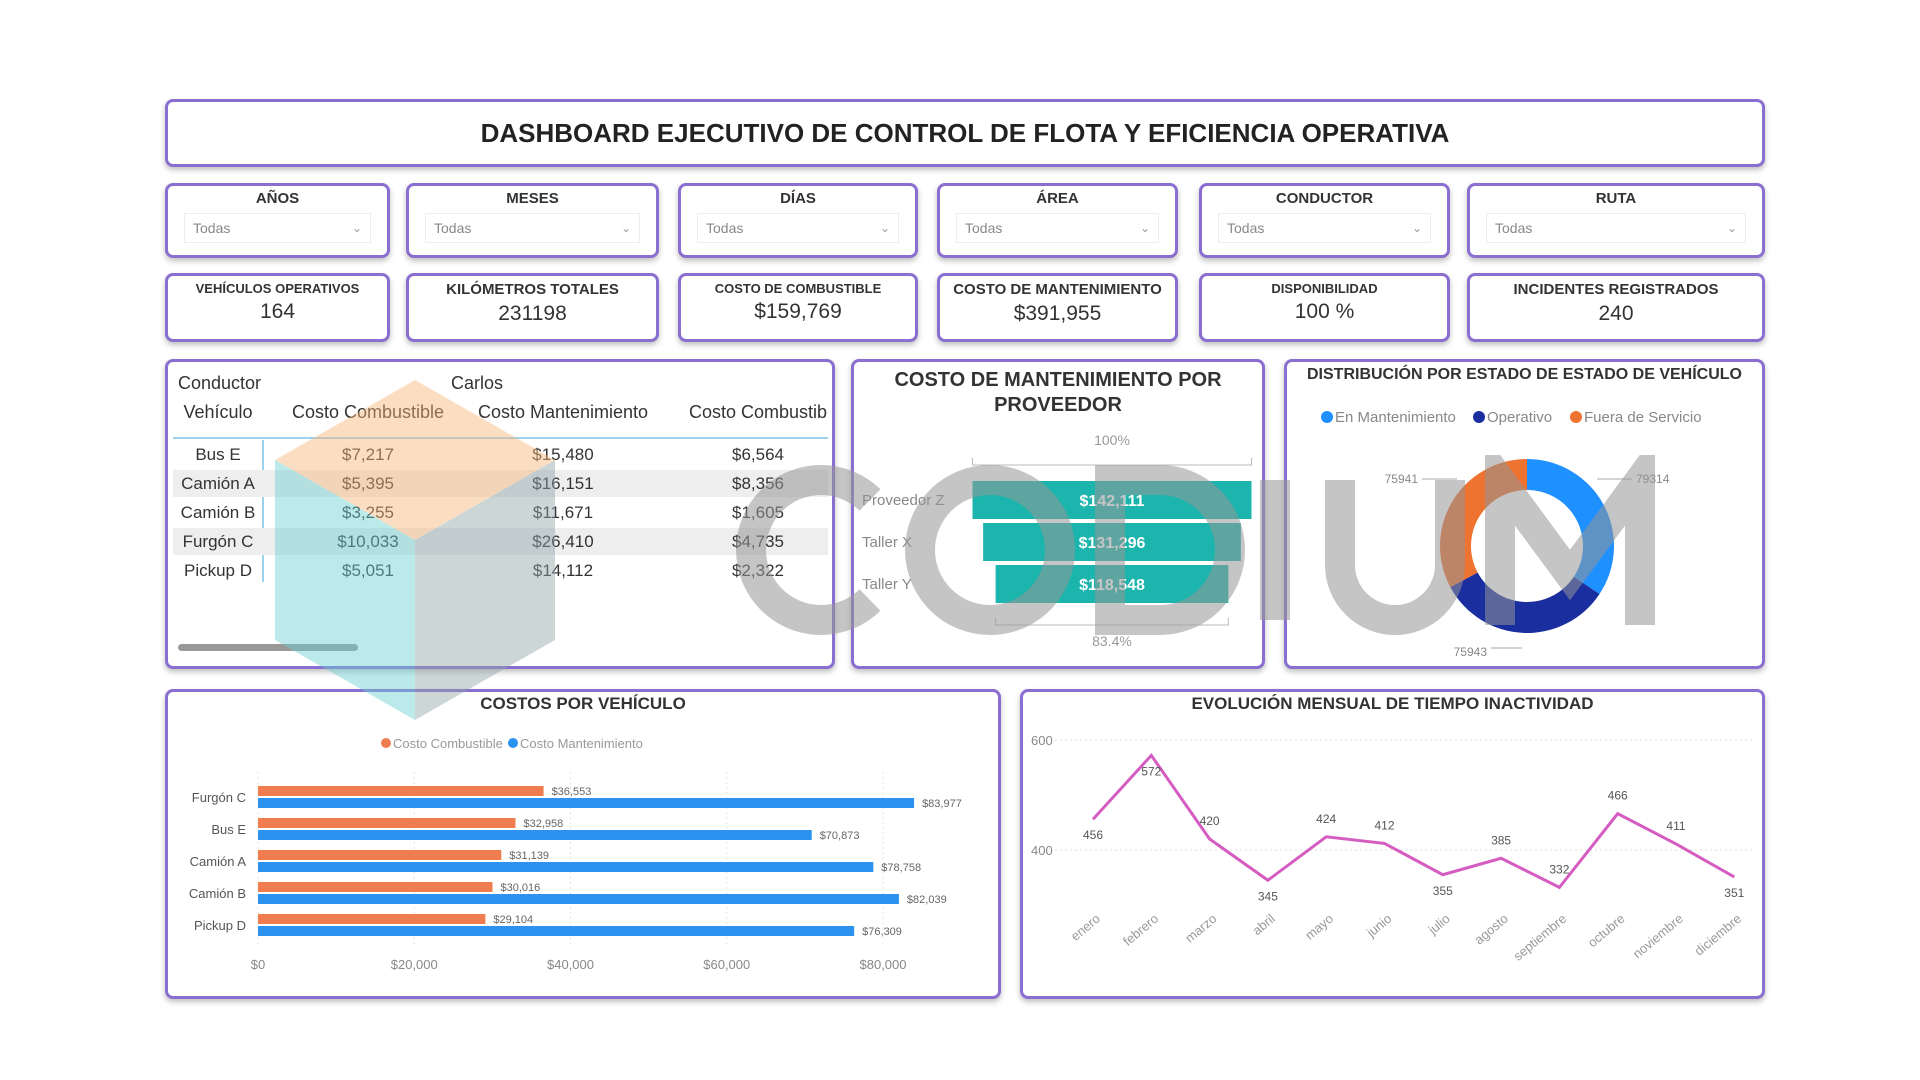  What do you see at coordinates (1112, 585) in the screenshot?
I see `funnel-data-label: $118,548` at bounding box center [1112, 585].